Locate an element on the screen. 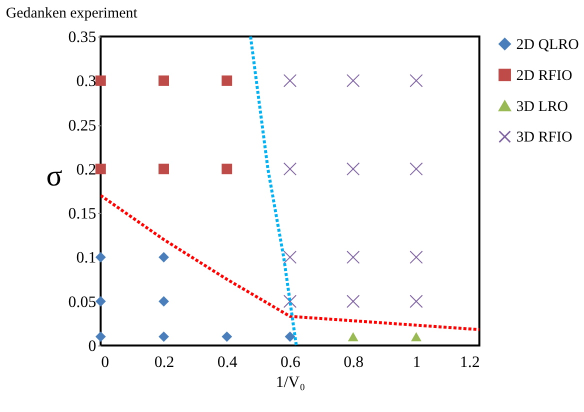 Image resolution: width=584 pixels, height=412 pixels. x-tick-label: 0.8 is located at coordinates (354, 362).